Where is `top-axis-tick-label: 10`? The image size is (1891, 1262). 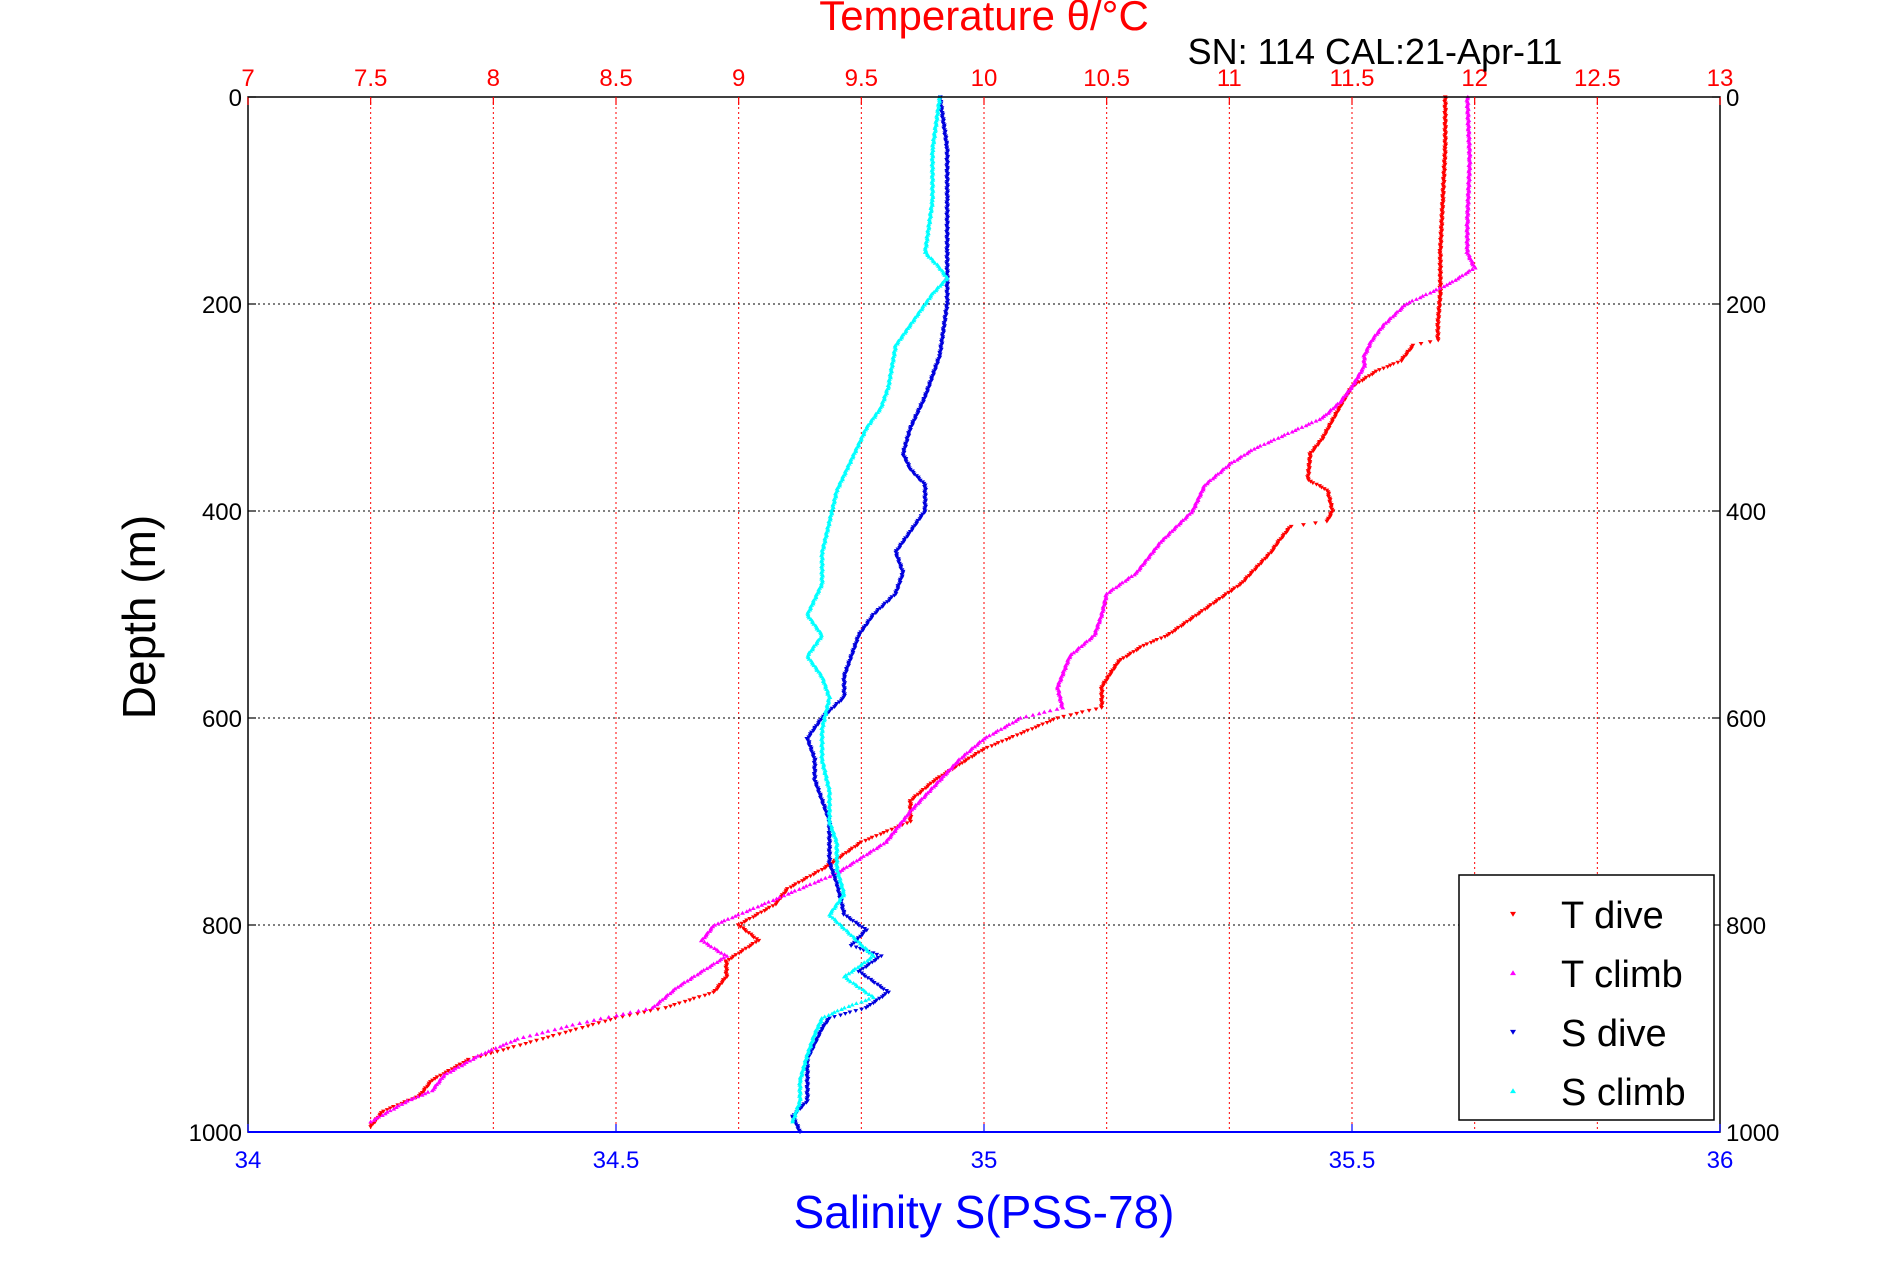 top-axis-tick-label: 10 is located at coordinates (984, 78).